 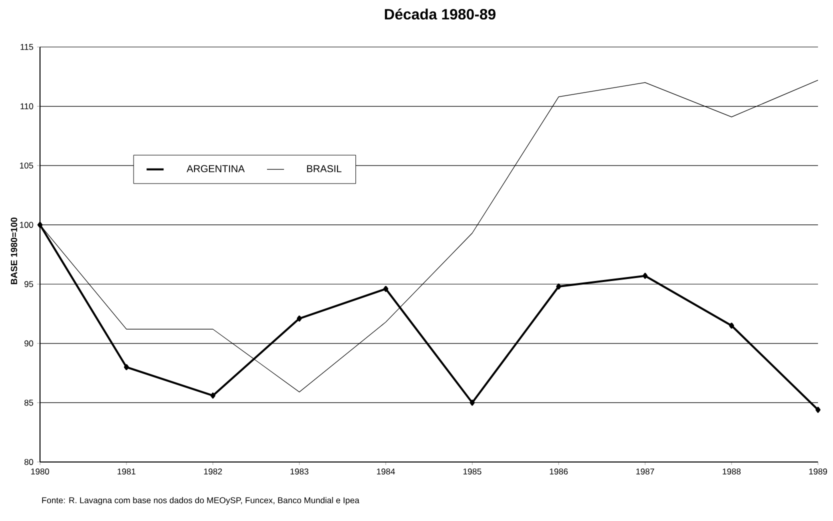 What do you see at coordinates (40, 471) in the screenshot?
I see `x-tick-label: 1980` at bounding box center [40, 471].